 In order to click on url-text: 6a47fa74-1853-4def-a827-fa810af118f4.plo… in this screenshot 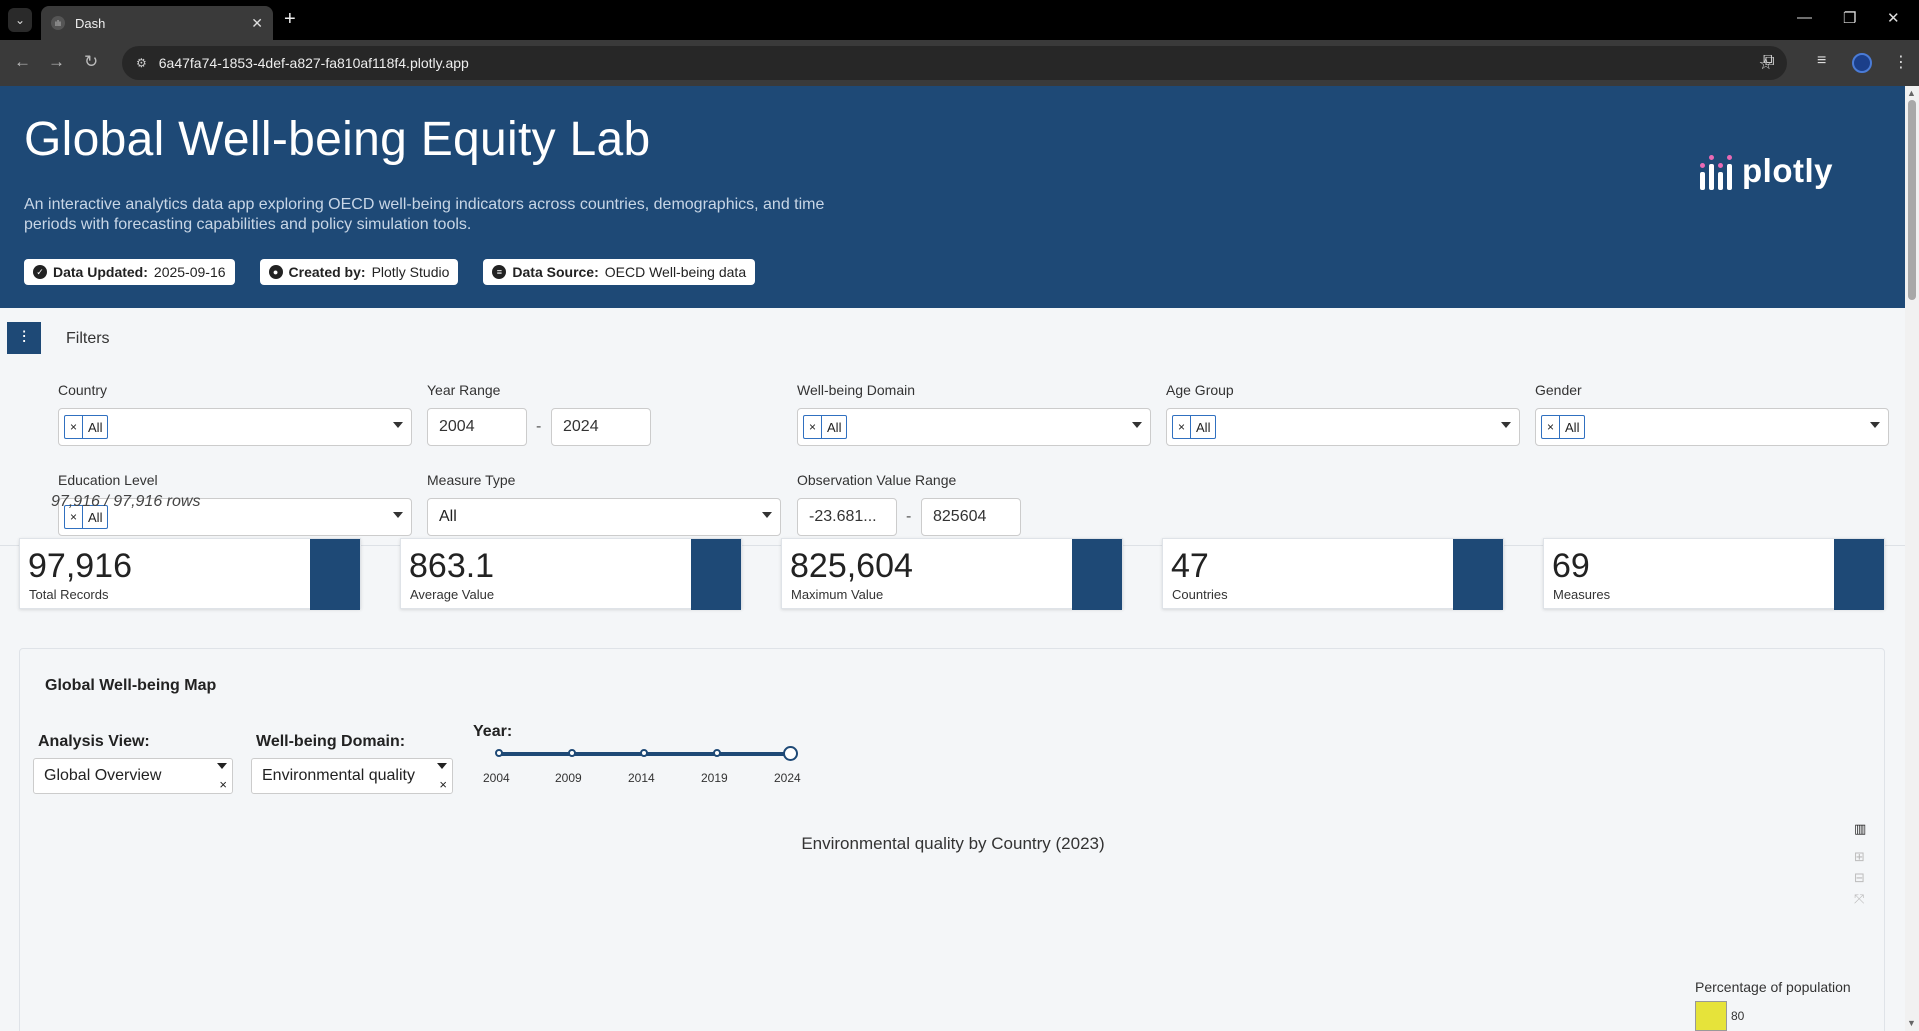, I will do `click(313, 63)`.